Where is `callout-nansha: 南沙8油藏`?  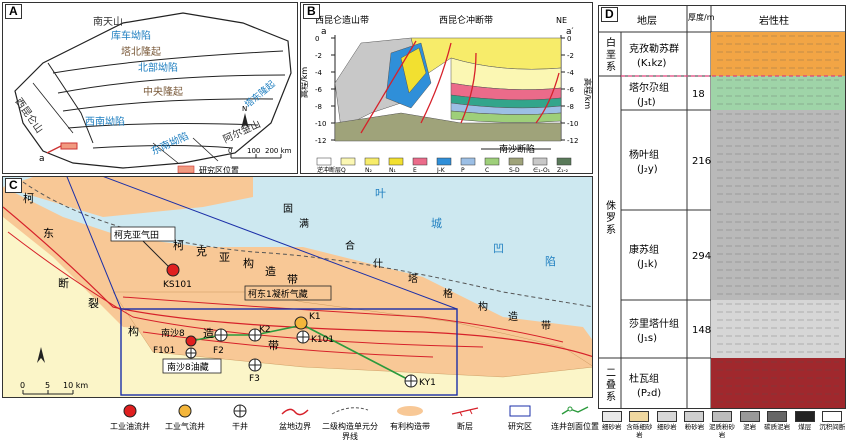
callout-nansha: 南沙8油藏 is located at coordinates (188, 367).